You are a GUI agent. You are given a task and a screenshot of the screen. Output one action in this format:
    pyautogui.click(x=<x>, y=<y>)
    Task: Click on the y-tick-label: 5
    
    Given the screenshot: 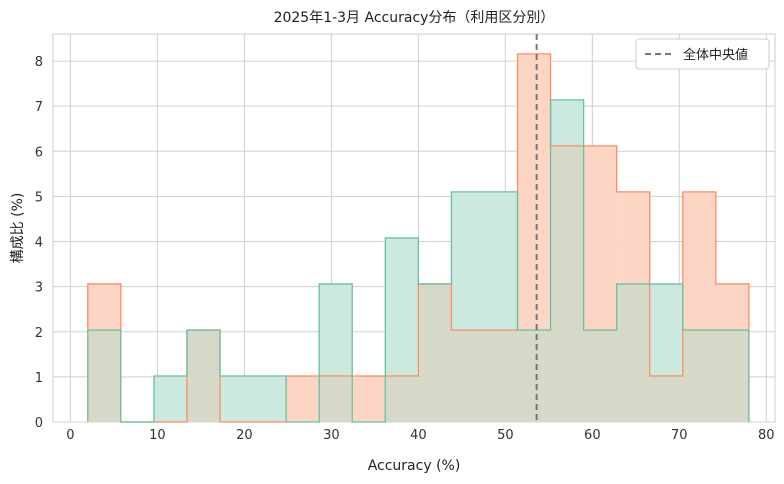 What is the action you would take?
    pyautogui.click(x=39, y=197)
    